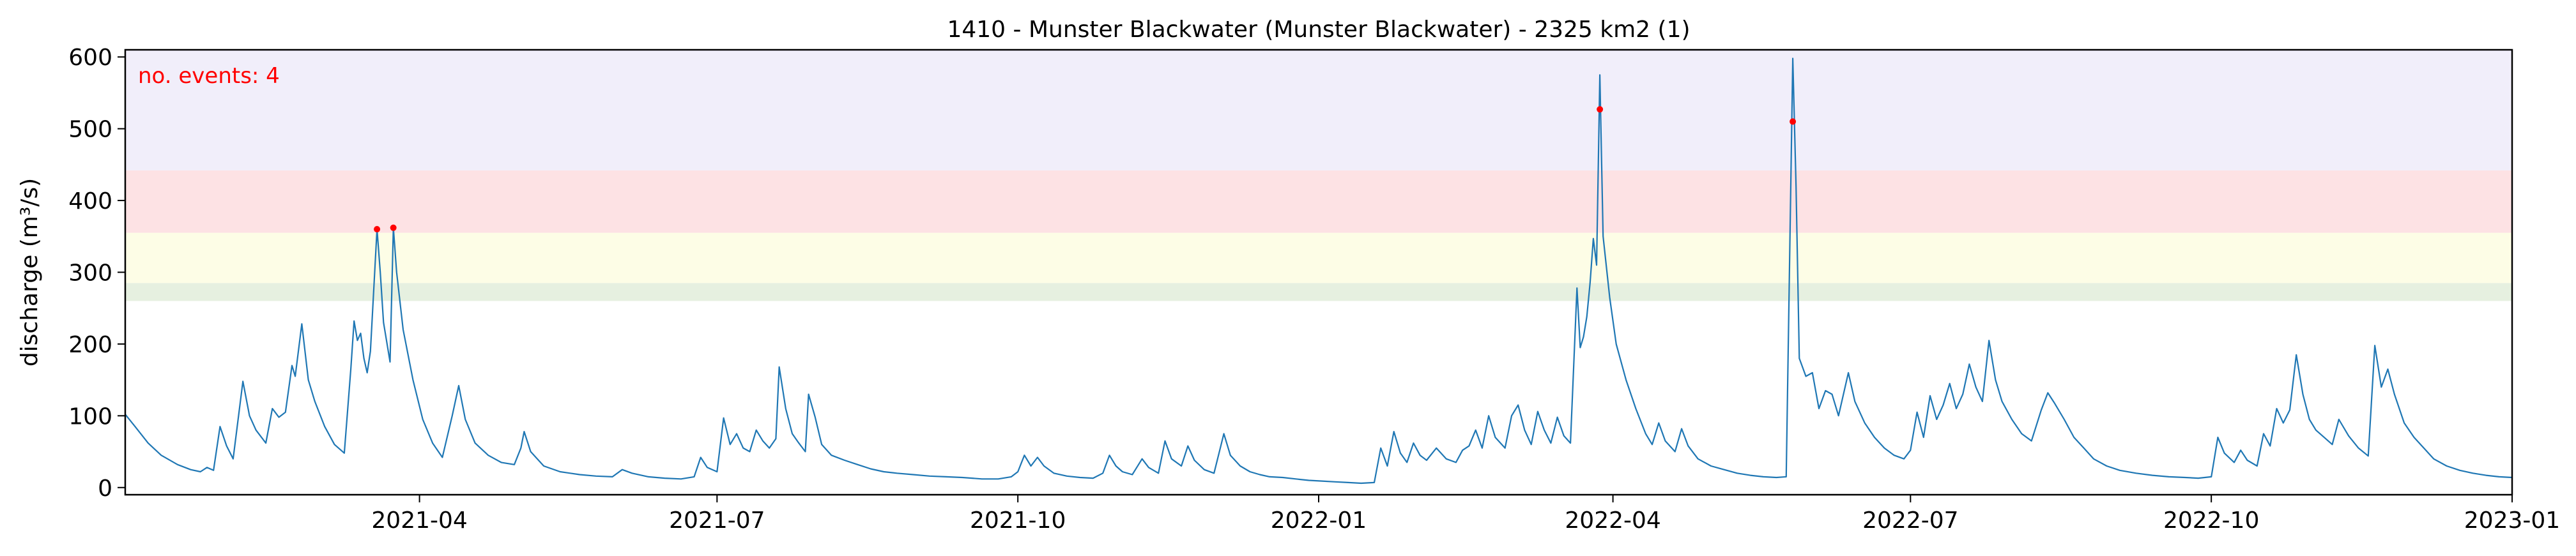 The height and width of the screenshot is (556, 2576). Describe the element at coordinates (717, 520) in the screenshot. I see `x-tick-label: 2021-07` at that location.